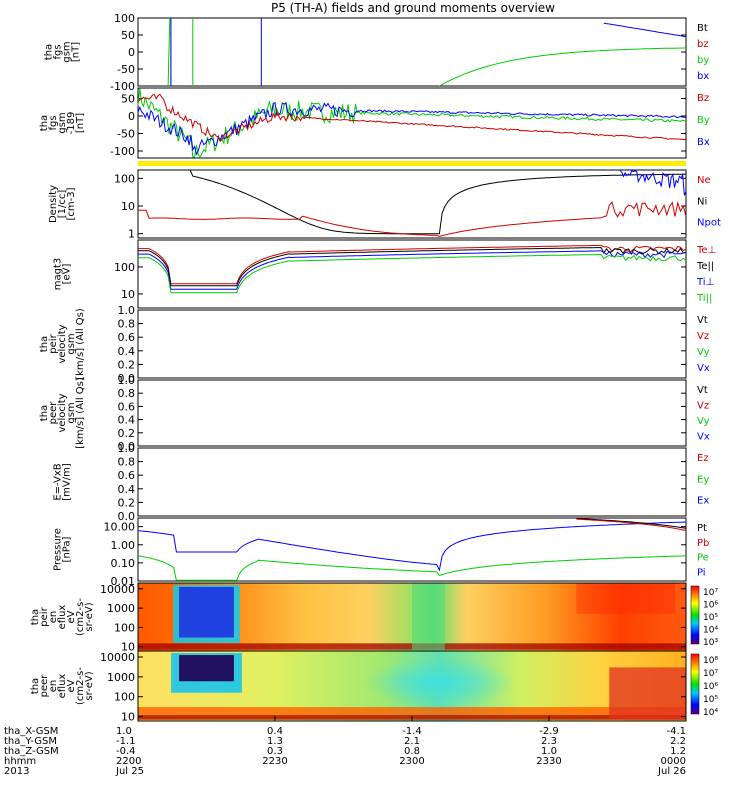 The image size is (750, 800). I want to click on x-tick-label: 2.1, so click(412, 741).